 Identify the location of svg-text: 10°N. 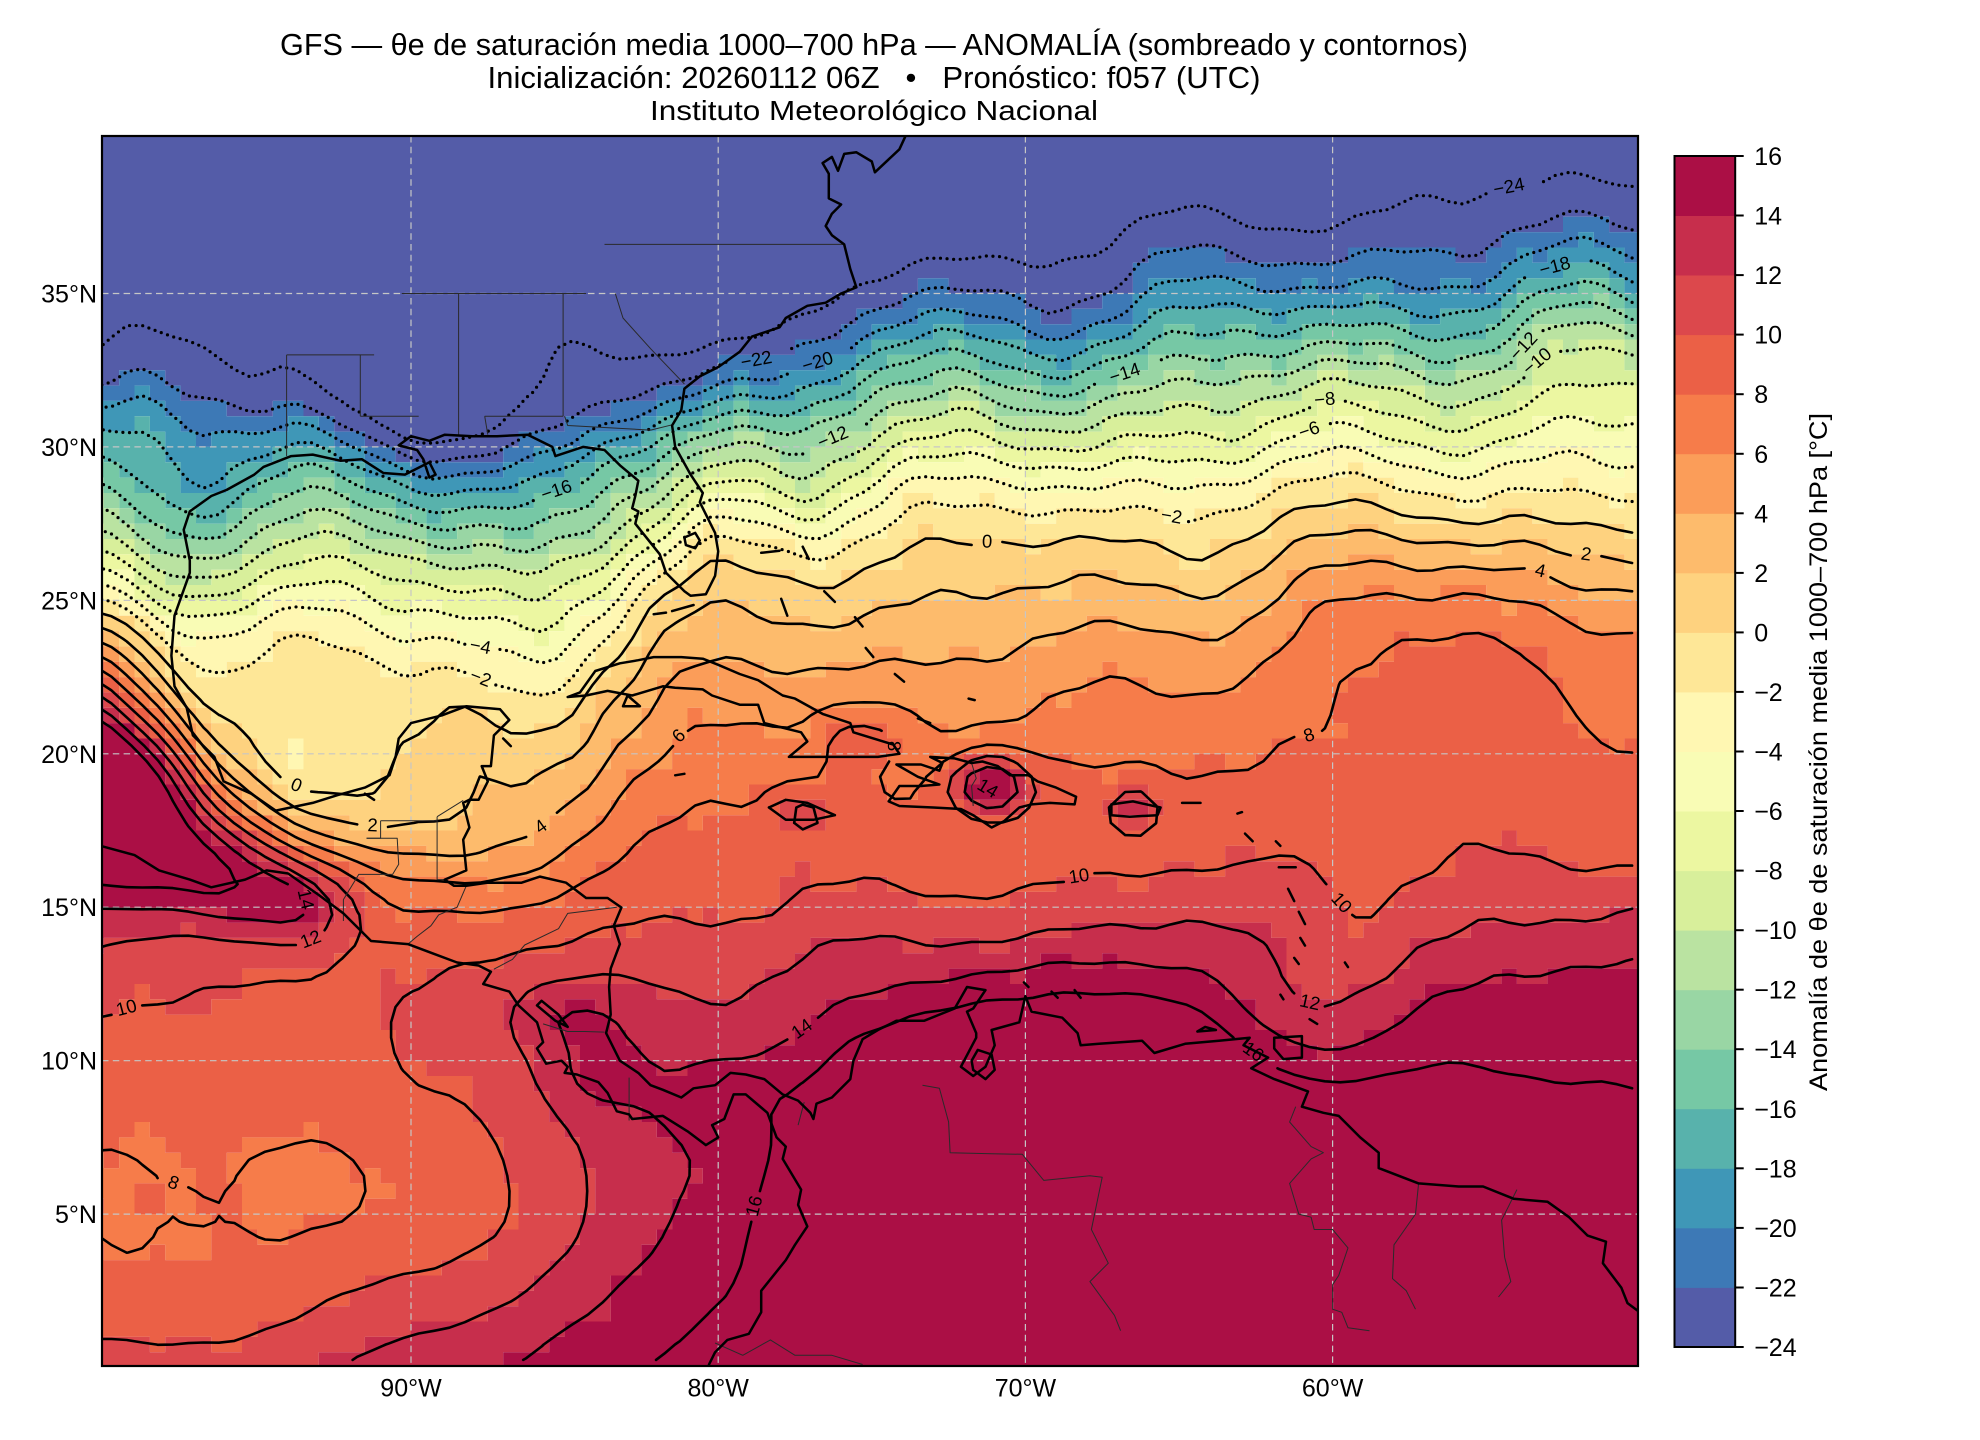
(69, 1062).